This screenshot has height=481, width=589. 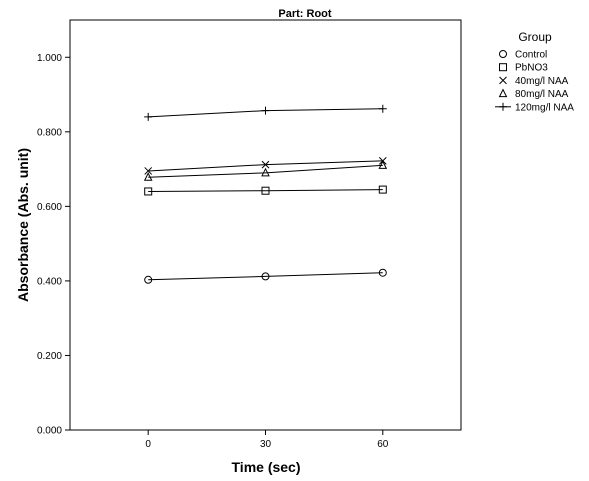 I want to click on x-tick-label: 0, so click(x=148, y=444).